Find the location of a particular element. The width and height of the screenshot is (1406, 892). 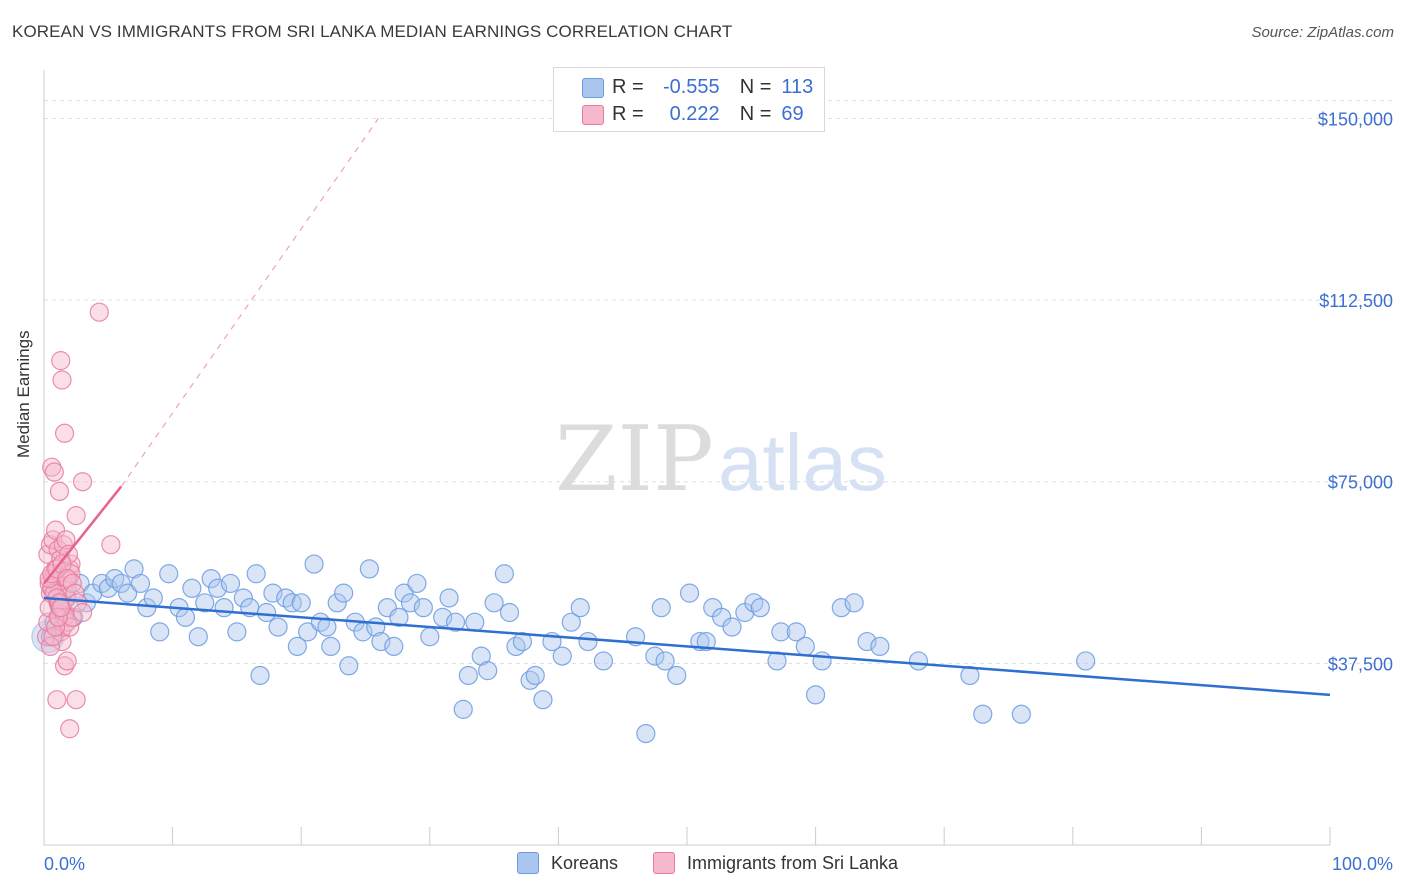

r-value-sri-lanka: 0.222 is located at coordinates (694, 113).